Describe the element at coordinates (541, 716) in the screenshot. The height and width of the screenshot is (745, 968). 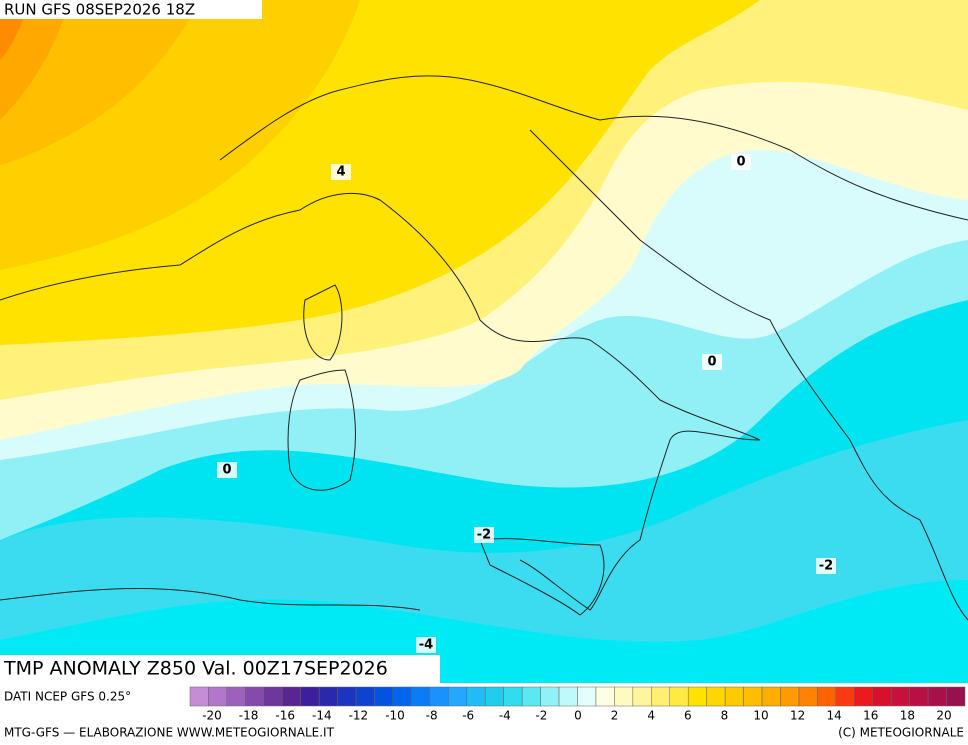
I see `colorbar-label: -2` at that location.